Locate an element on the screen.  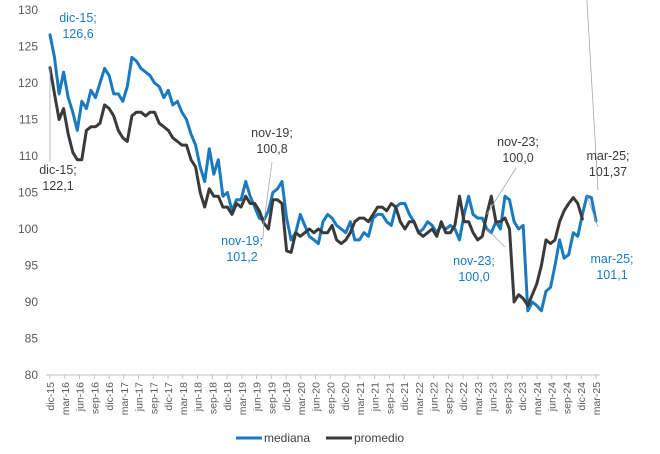
y-tick-label: 85 is located at coordinates (32, 339).